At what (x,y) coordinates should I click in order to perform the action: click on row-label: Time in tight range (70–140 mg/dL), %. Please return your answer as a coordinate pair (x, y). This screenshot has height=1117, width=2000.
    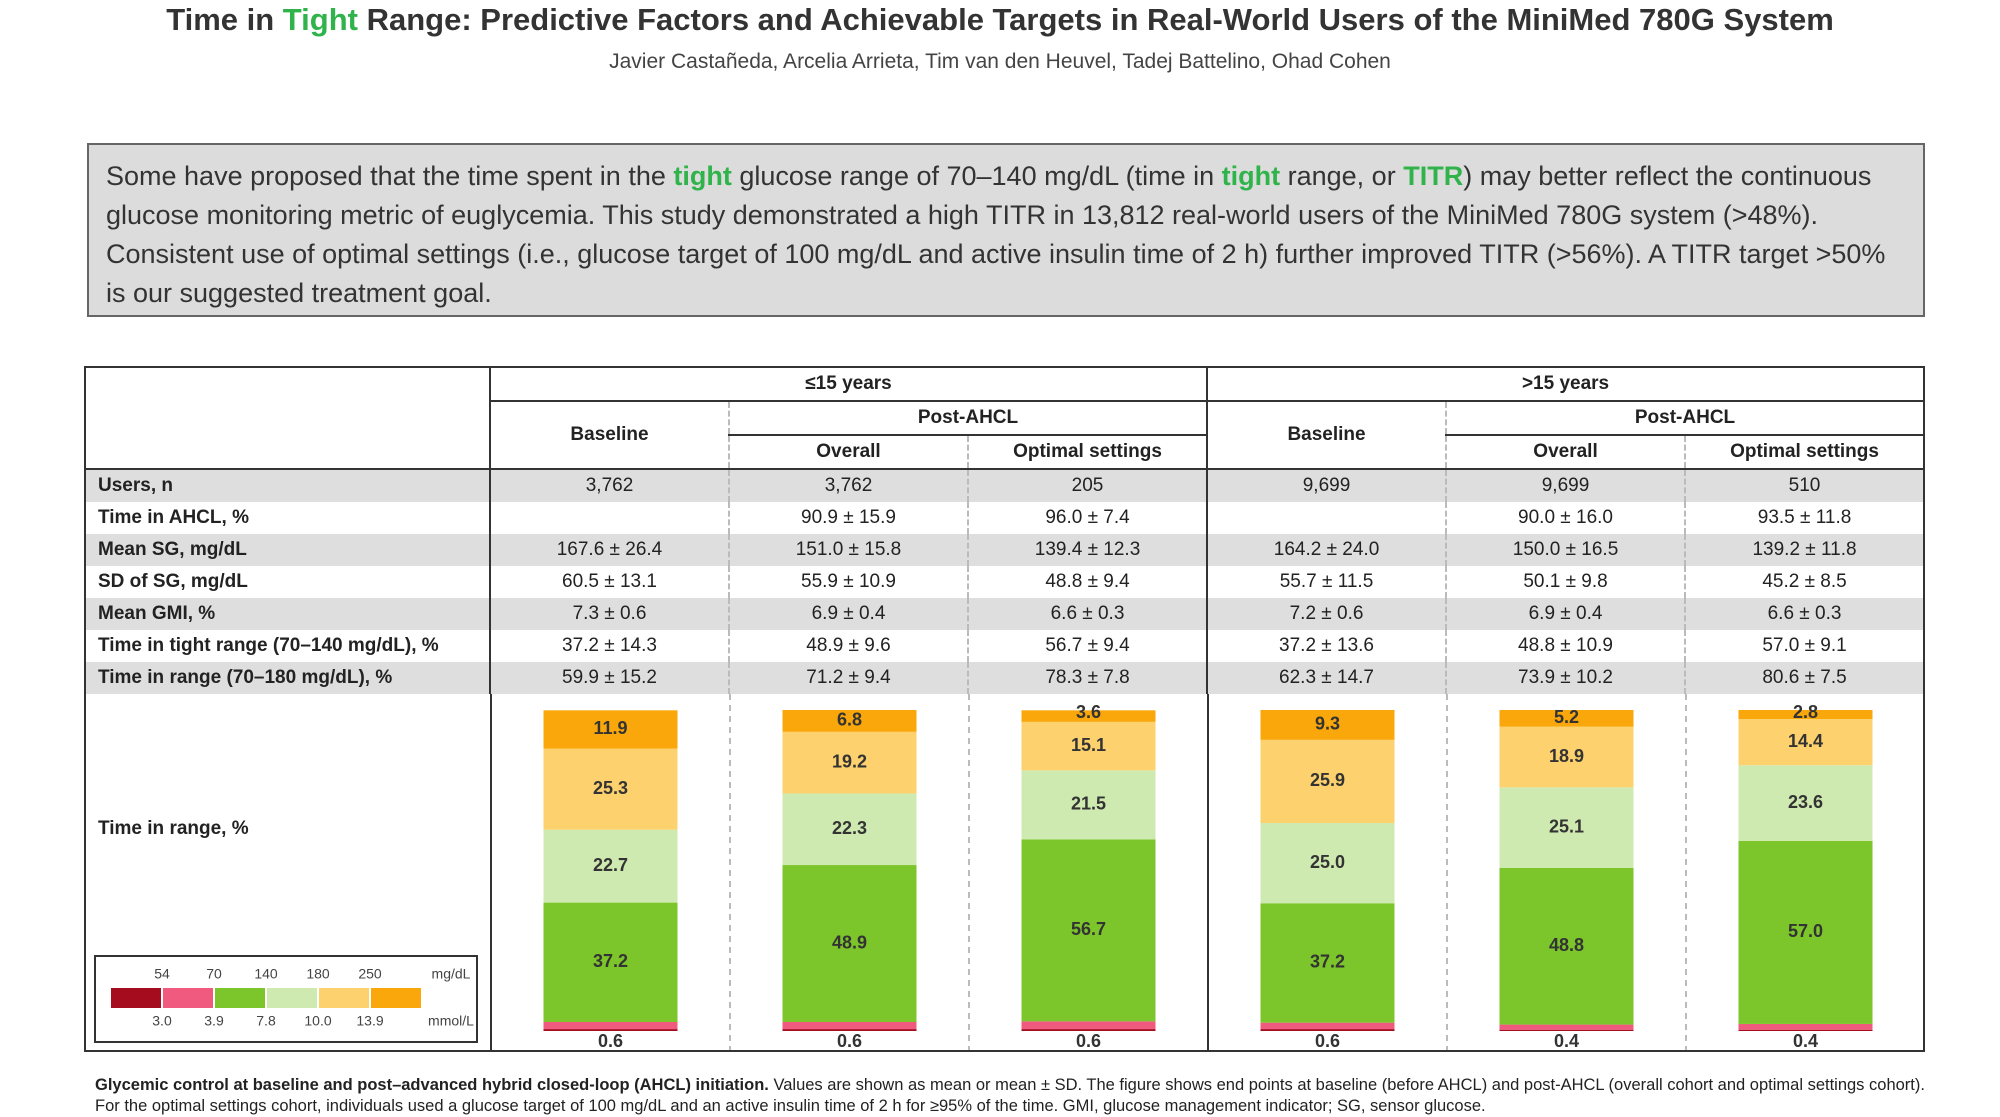
    Looking at the image, I should click on (288, 646).